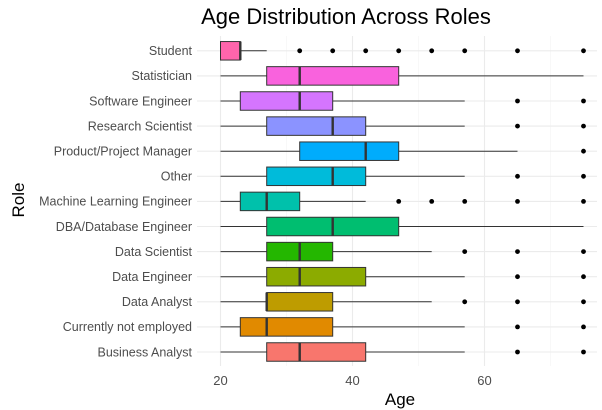  Describe the element at coordinates (403, 327) in the screenshot. I see `box-currently-not-employed` at that location.